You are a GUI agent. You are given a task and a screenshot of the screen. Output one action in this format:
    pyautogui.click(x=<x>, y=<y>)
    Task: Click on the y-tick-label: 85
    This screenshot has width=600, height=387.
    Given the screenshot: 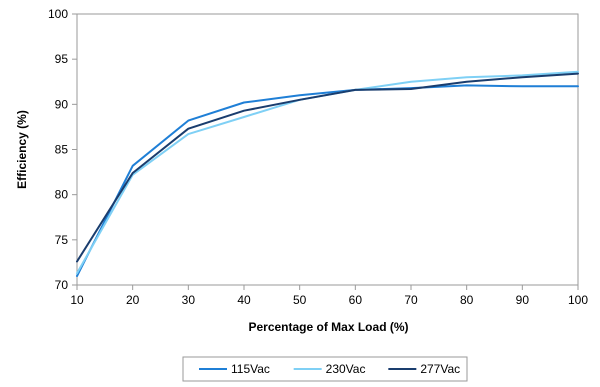 What is the action you would take?
    pyautogui.click(x=62, y=150)
    